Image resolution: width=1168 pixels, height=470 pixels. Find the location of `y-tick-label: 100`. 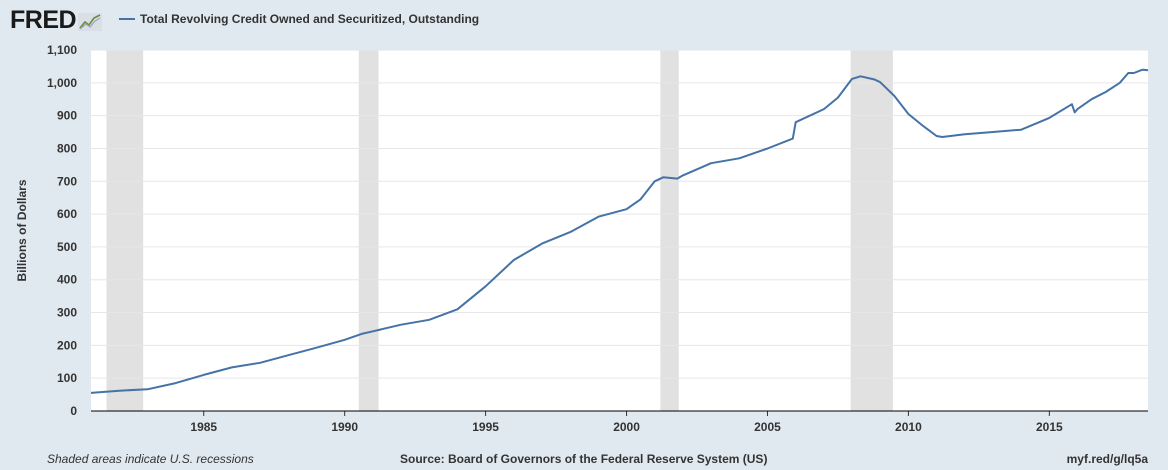

y-tick-label: 100 is located at coordinates (67, 378).